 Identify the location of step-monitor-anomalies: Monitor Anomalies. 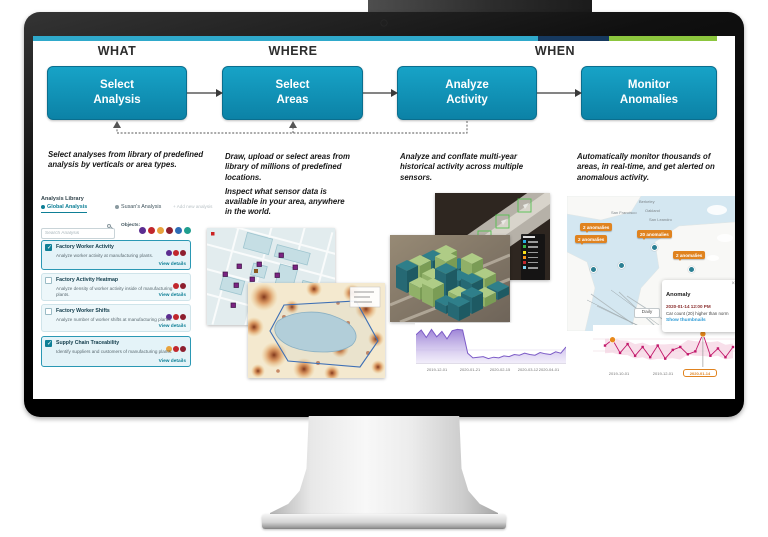
(649, 93).